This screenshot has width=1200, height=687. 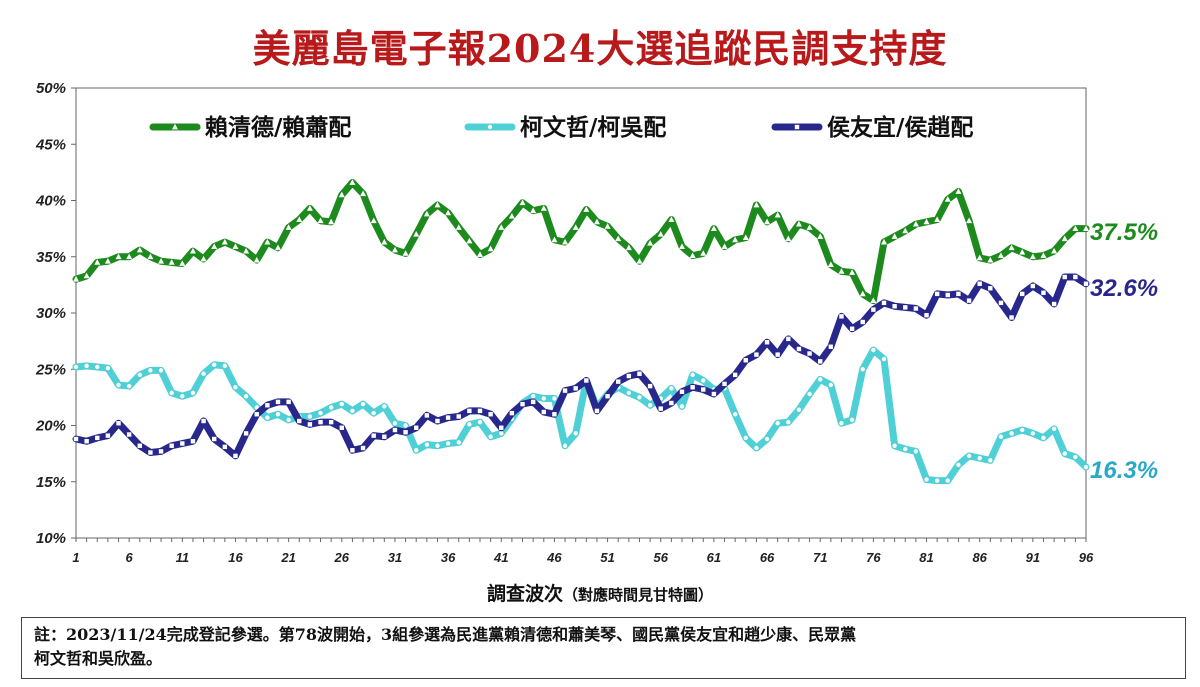 What do you see at coordinates (661, 557) in the screenshot?
I see `x-tick-label: 56` at bounding box center [661, 557].